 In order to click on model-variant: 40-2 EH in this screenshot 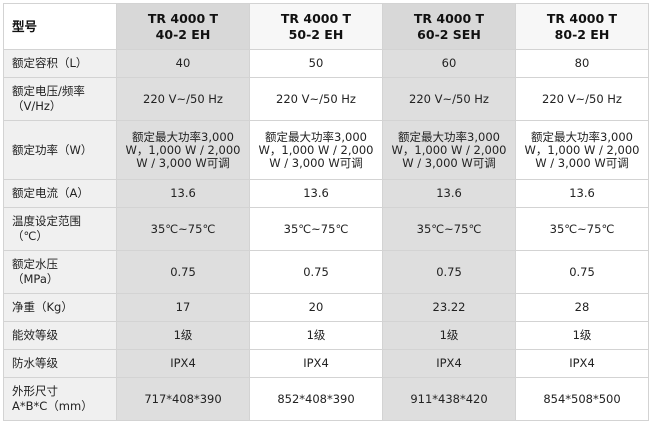, I will do `click(183, 34)`.